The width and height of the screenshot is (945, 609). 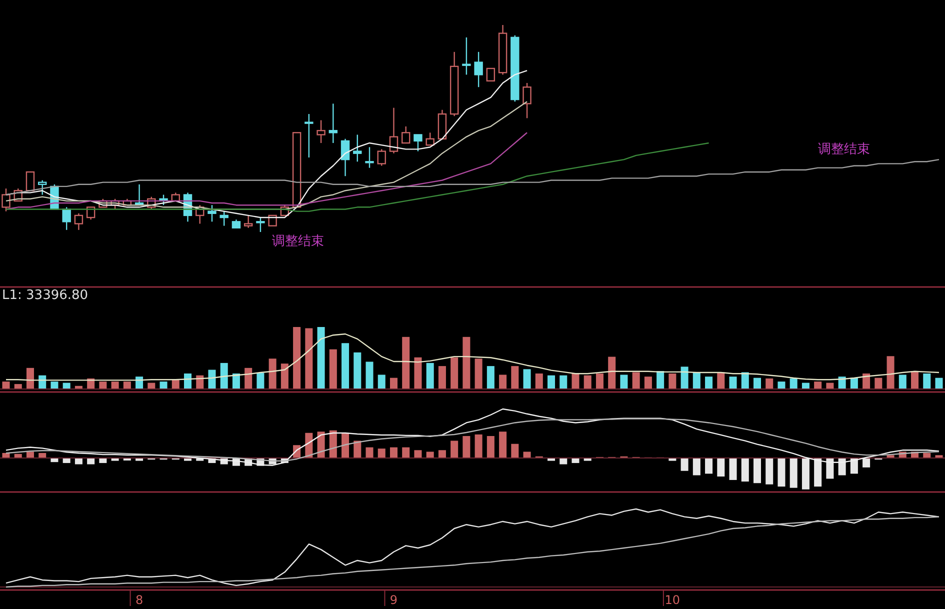 I want to click on x-tick-label: 9, so click(x=394, y=600).